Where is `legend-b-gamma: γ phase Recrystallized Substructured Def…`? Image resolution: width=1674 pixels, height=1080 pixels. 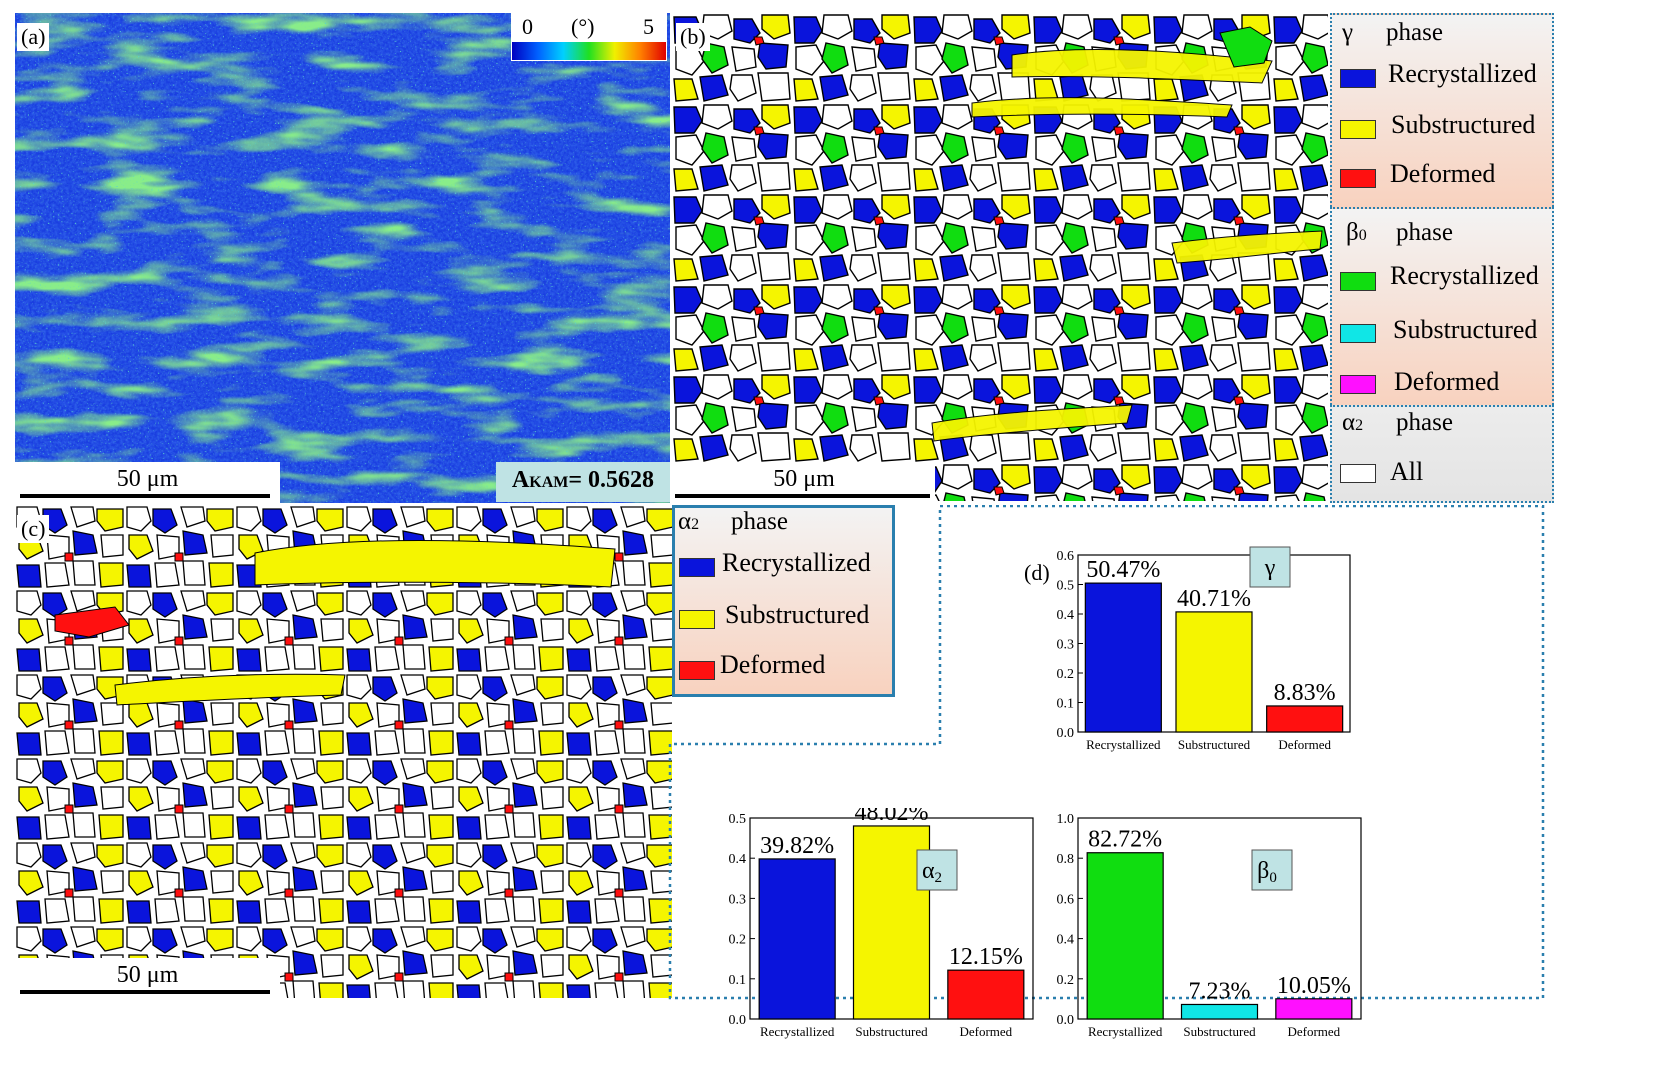
legend-b-gamma: γ phase Recrystallized Substructured Def… is located at coordinates (1442, 110).